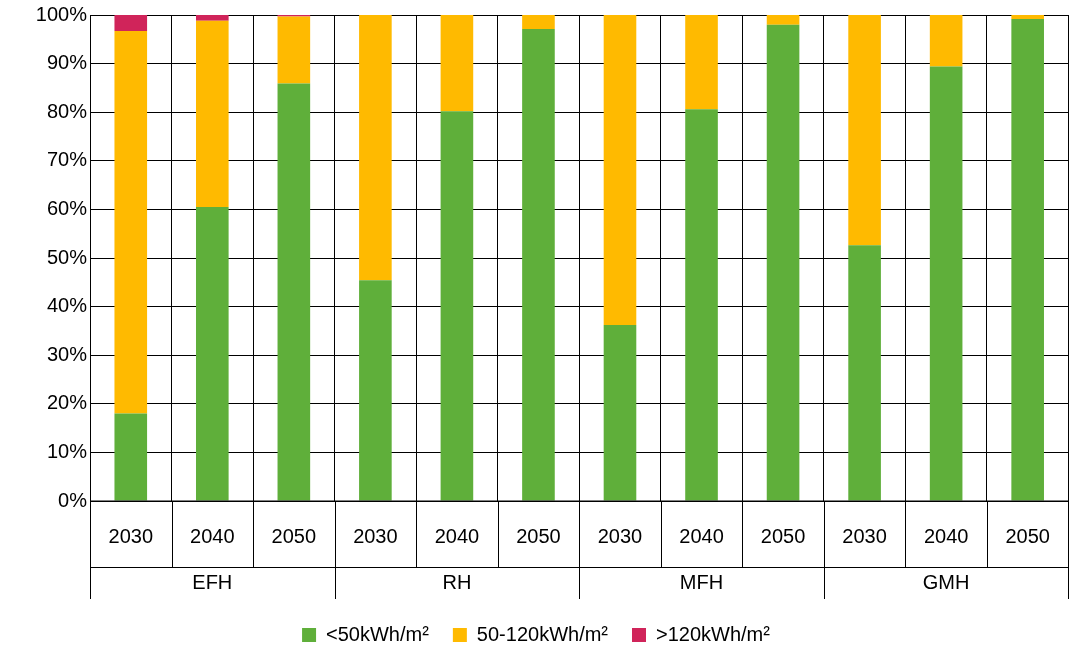  What do you see at coordinates (67, 402) in the screenshot?
I see `y-tick-label: 20%` at bounding box center [67, 402].